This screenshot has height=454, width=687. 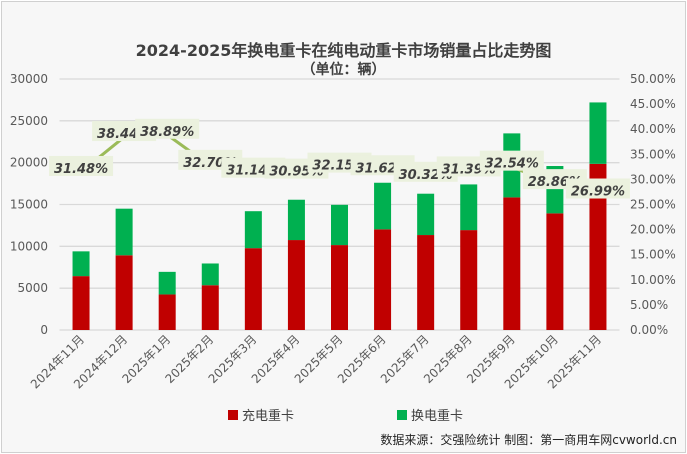 What do you see at coordinates (653, 154) in the screenshot?
I see `y2-tick-label: 35.00%` at bounding box center [653, 154].